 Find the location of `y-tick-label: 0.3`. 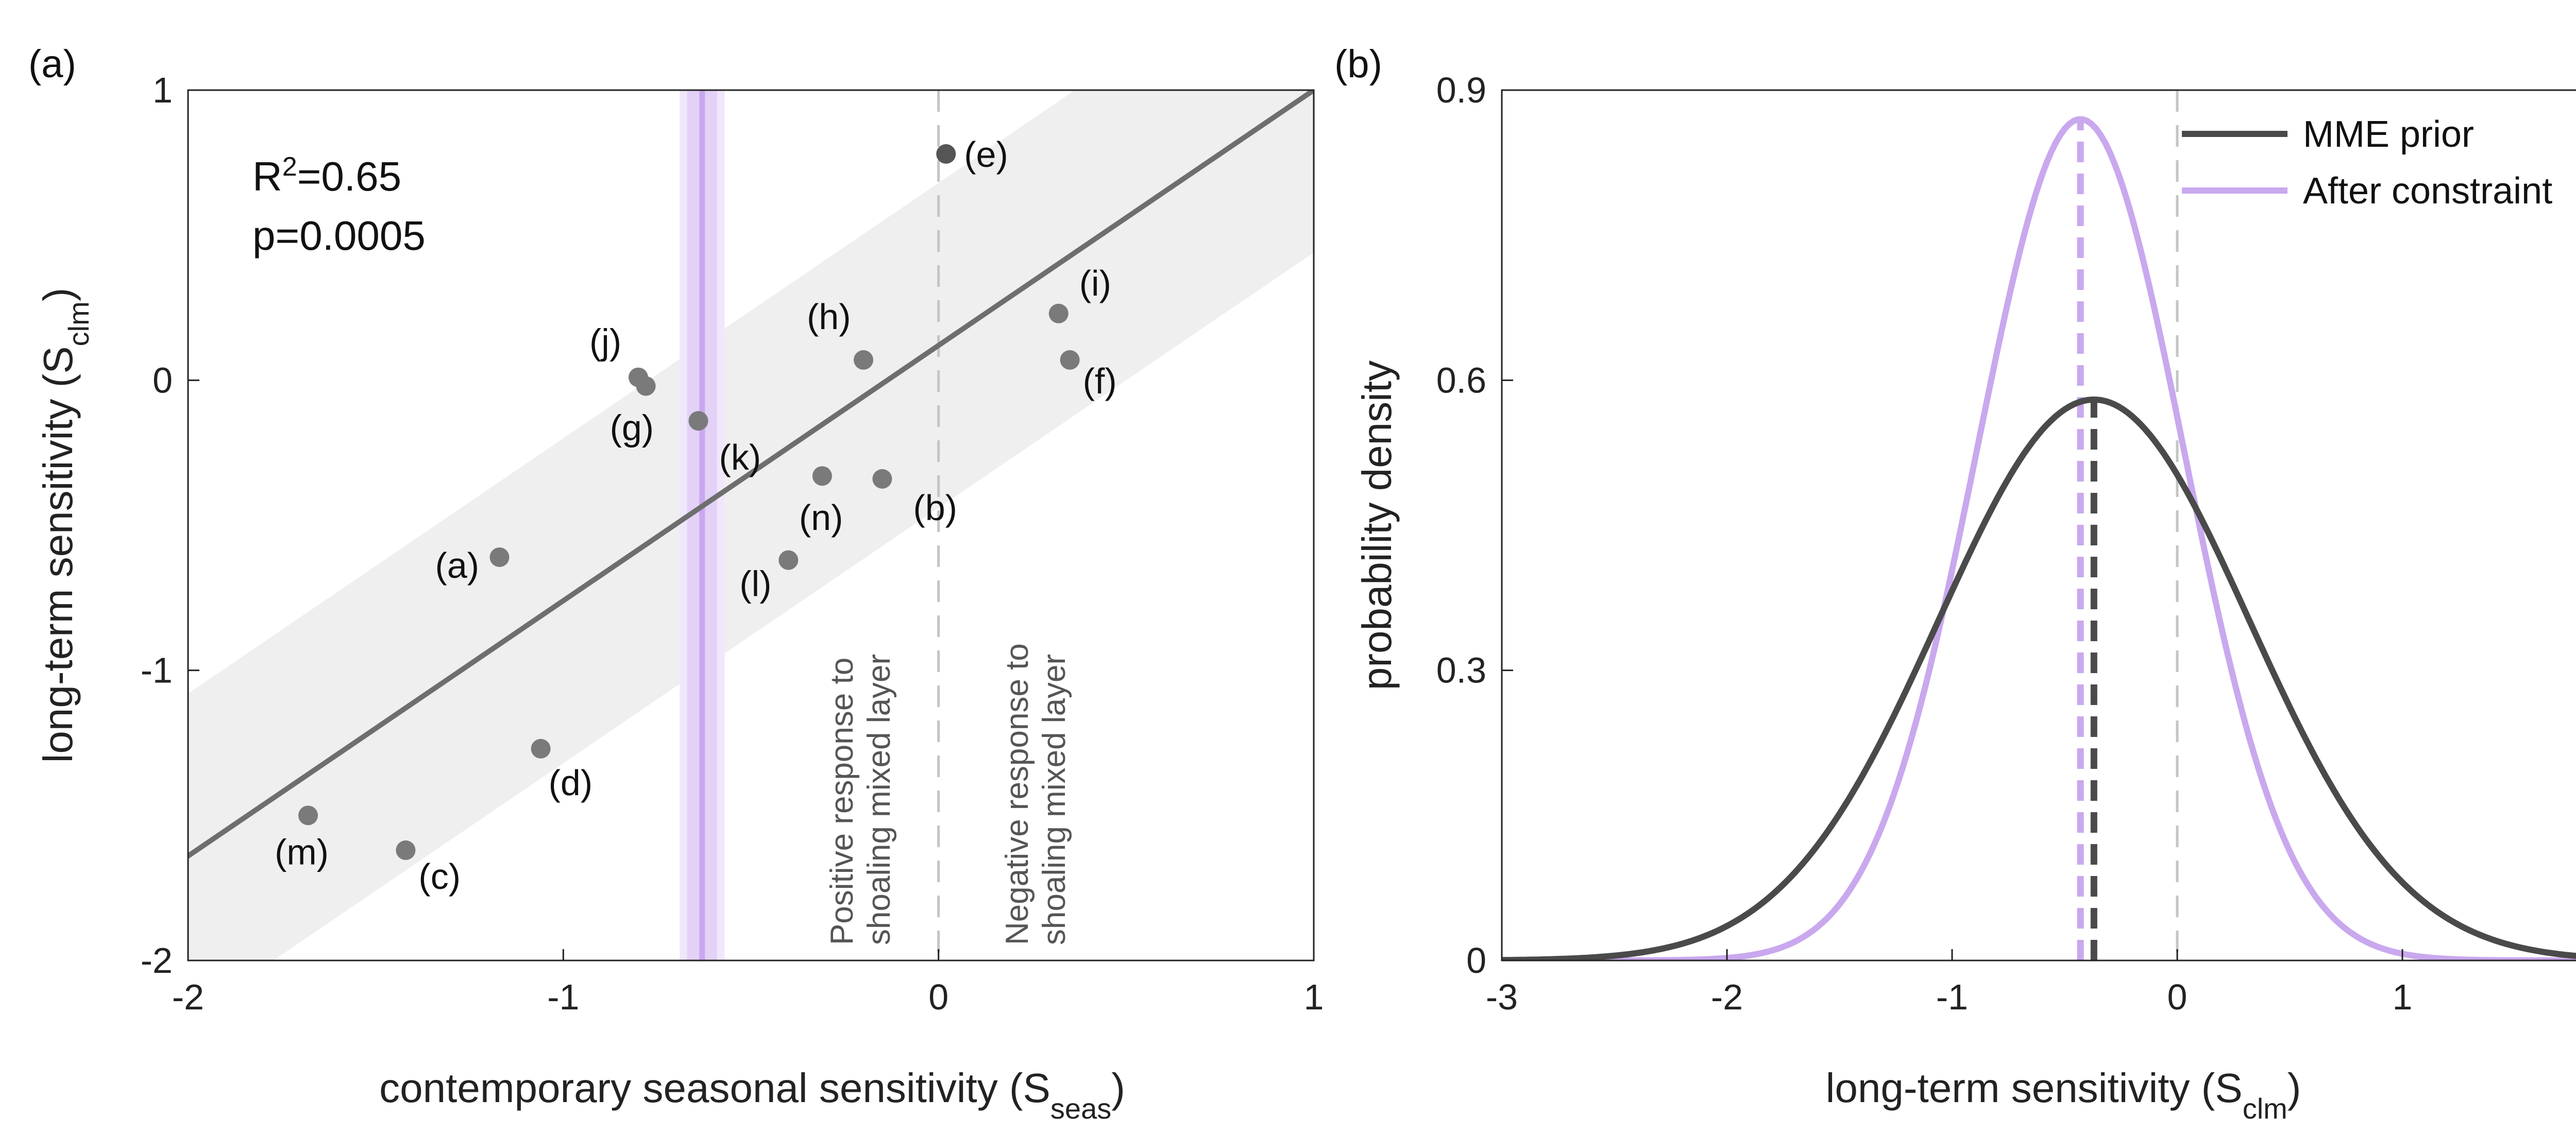

y-tick-label: 0.3 is located at coordinates (1461, 670).